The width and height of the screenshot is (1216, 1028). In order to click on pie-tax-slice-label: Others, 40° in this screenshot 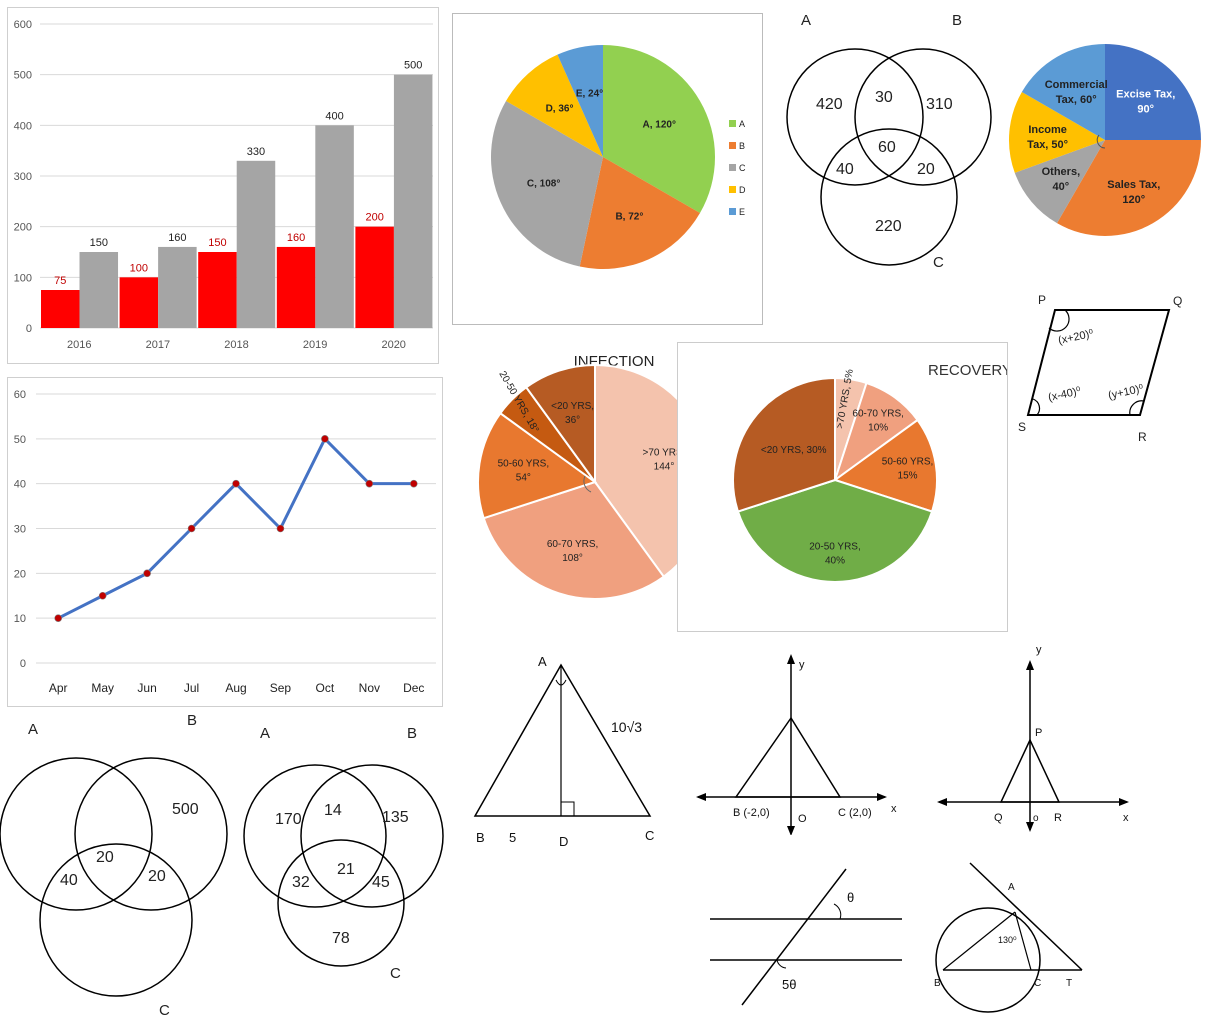, I will do `click(1061, 179)`.